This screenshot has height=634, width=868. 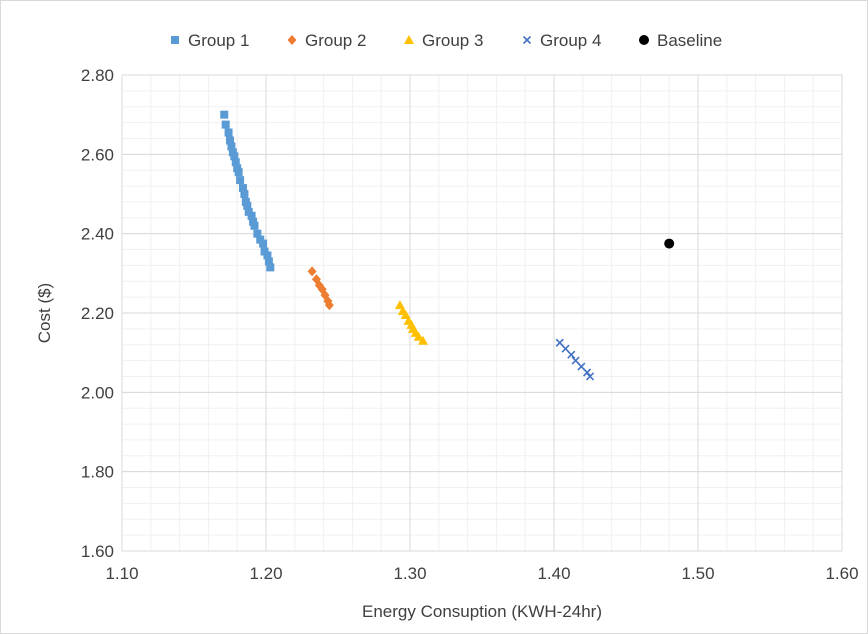 What do you see at coordinates (697, 573) in the screenshot?
I see `x-tick-label: 1.50` at bounding box center [697, 573].